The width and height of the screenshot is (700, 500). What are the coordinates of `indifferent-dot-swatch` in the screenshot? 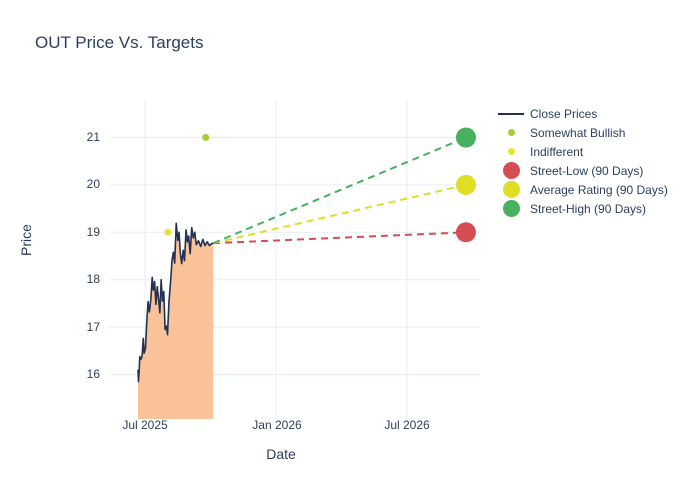 It's located at (511, 151).